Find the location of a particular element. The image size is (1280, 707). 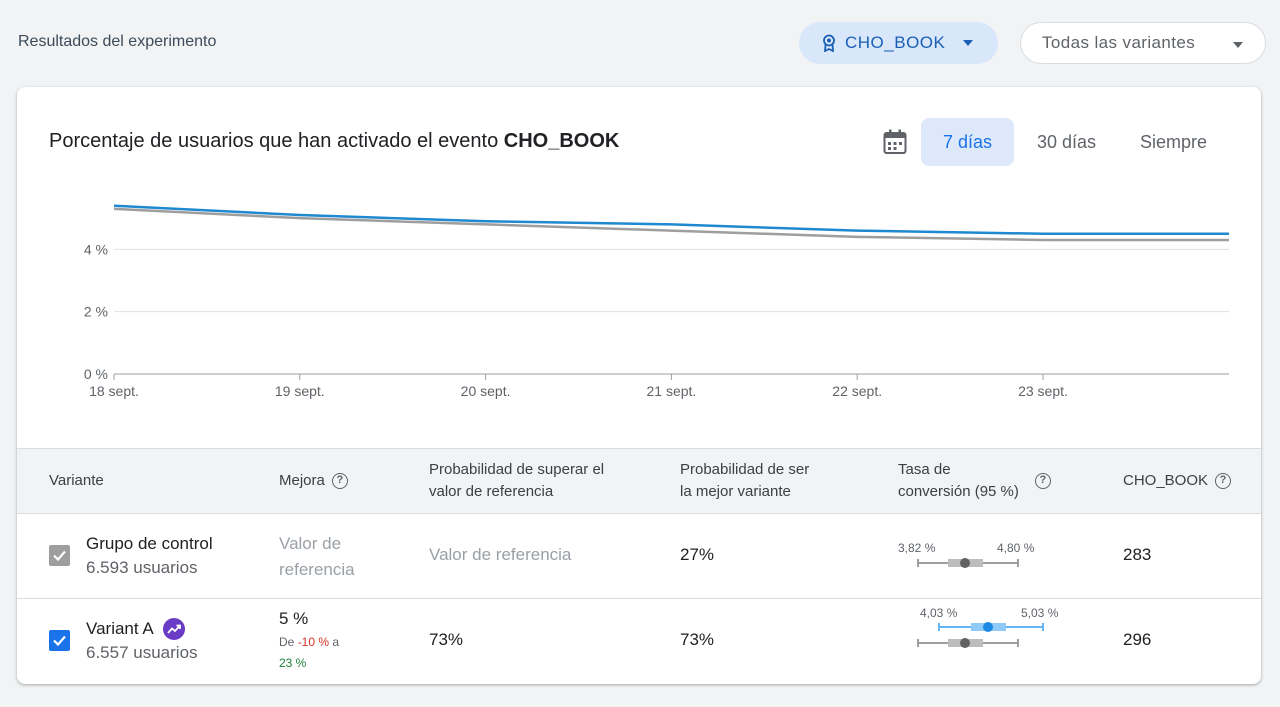

ci-low-label: 4,03 % is located at coordinates (939, 613).